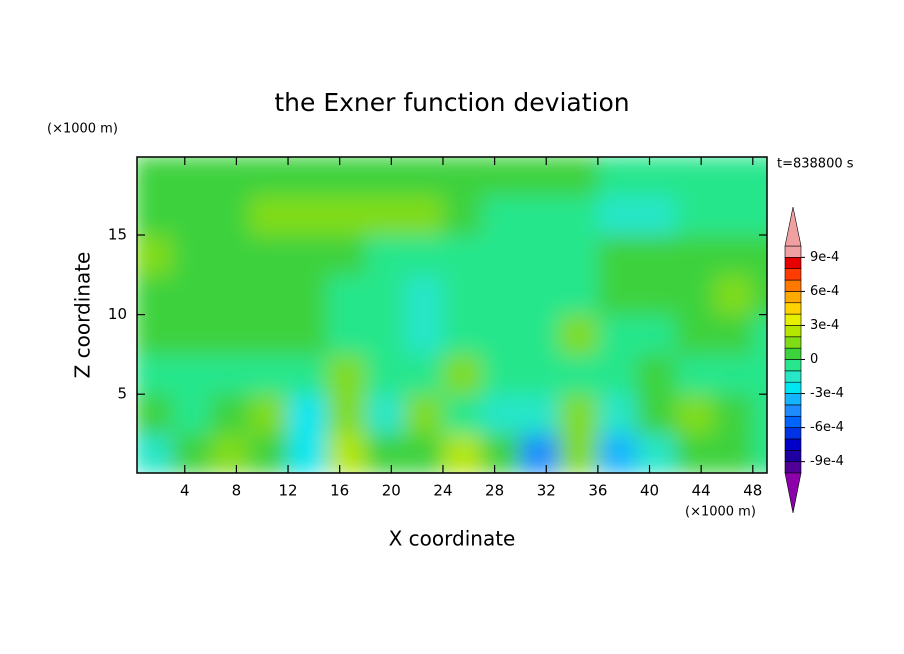 Image resolution: width=904 pixels, height=654 pixels. Describe the element at coordinates (287, 491) in the screenshot. I see `x-tick-label: 12` at that location.